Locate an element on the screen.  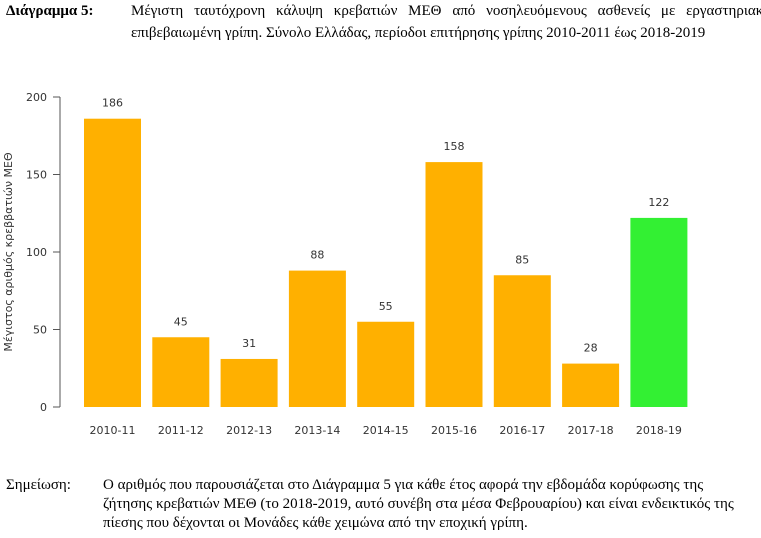
x-tick-label: 2017-18 is located at coordinates (591, 430).